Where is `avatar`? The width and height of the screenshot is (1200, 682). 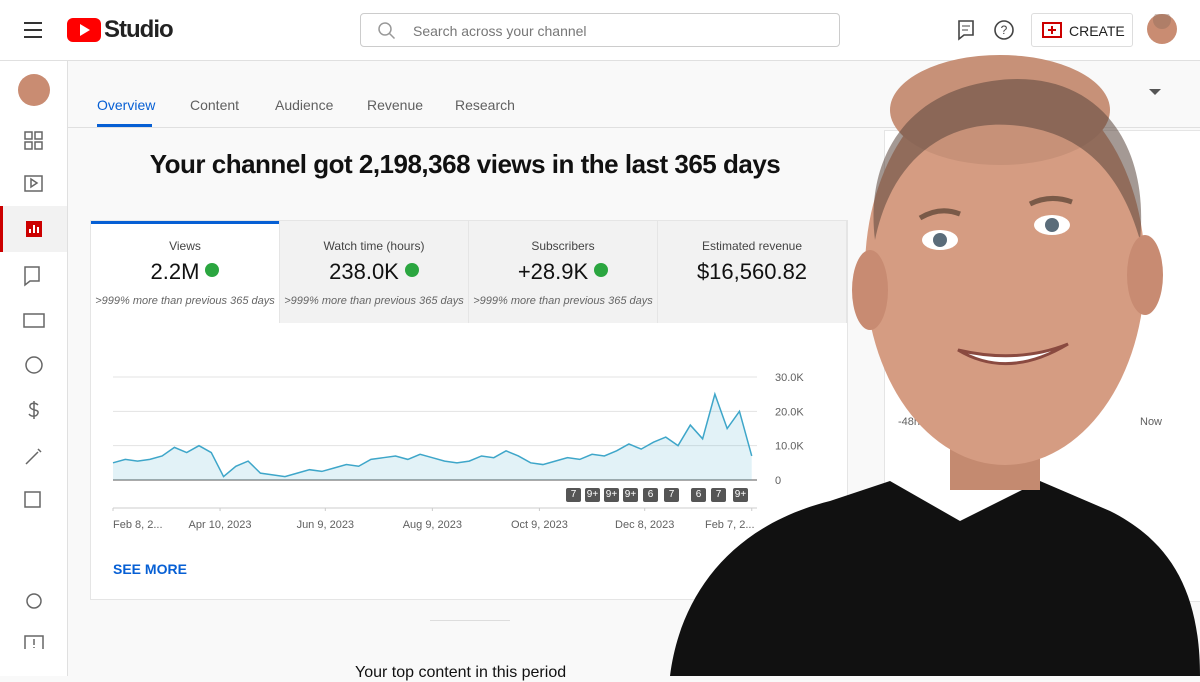 avatar is located at coordinates (1162, 29).